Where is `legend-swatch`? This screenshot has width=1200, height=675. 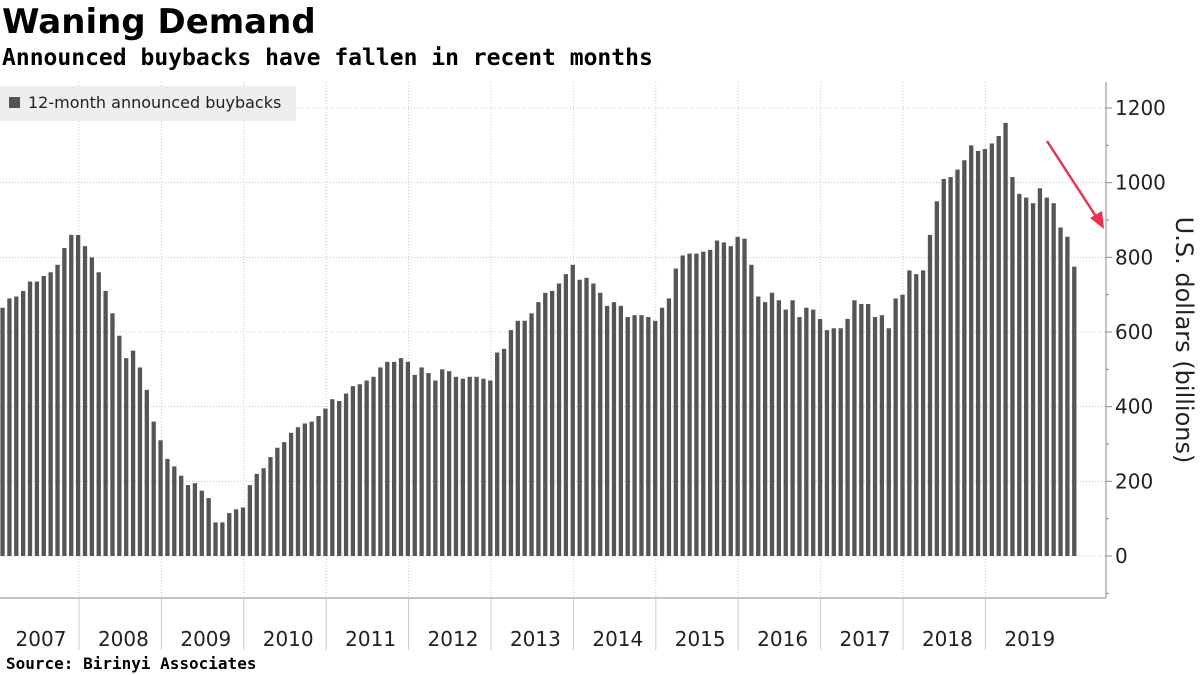 legend-swatch is located at coordinates (14, 102).